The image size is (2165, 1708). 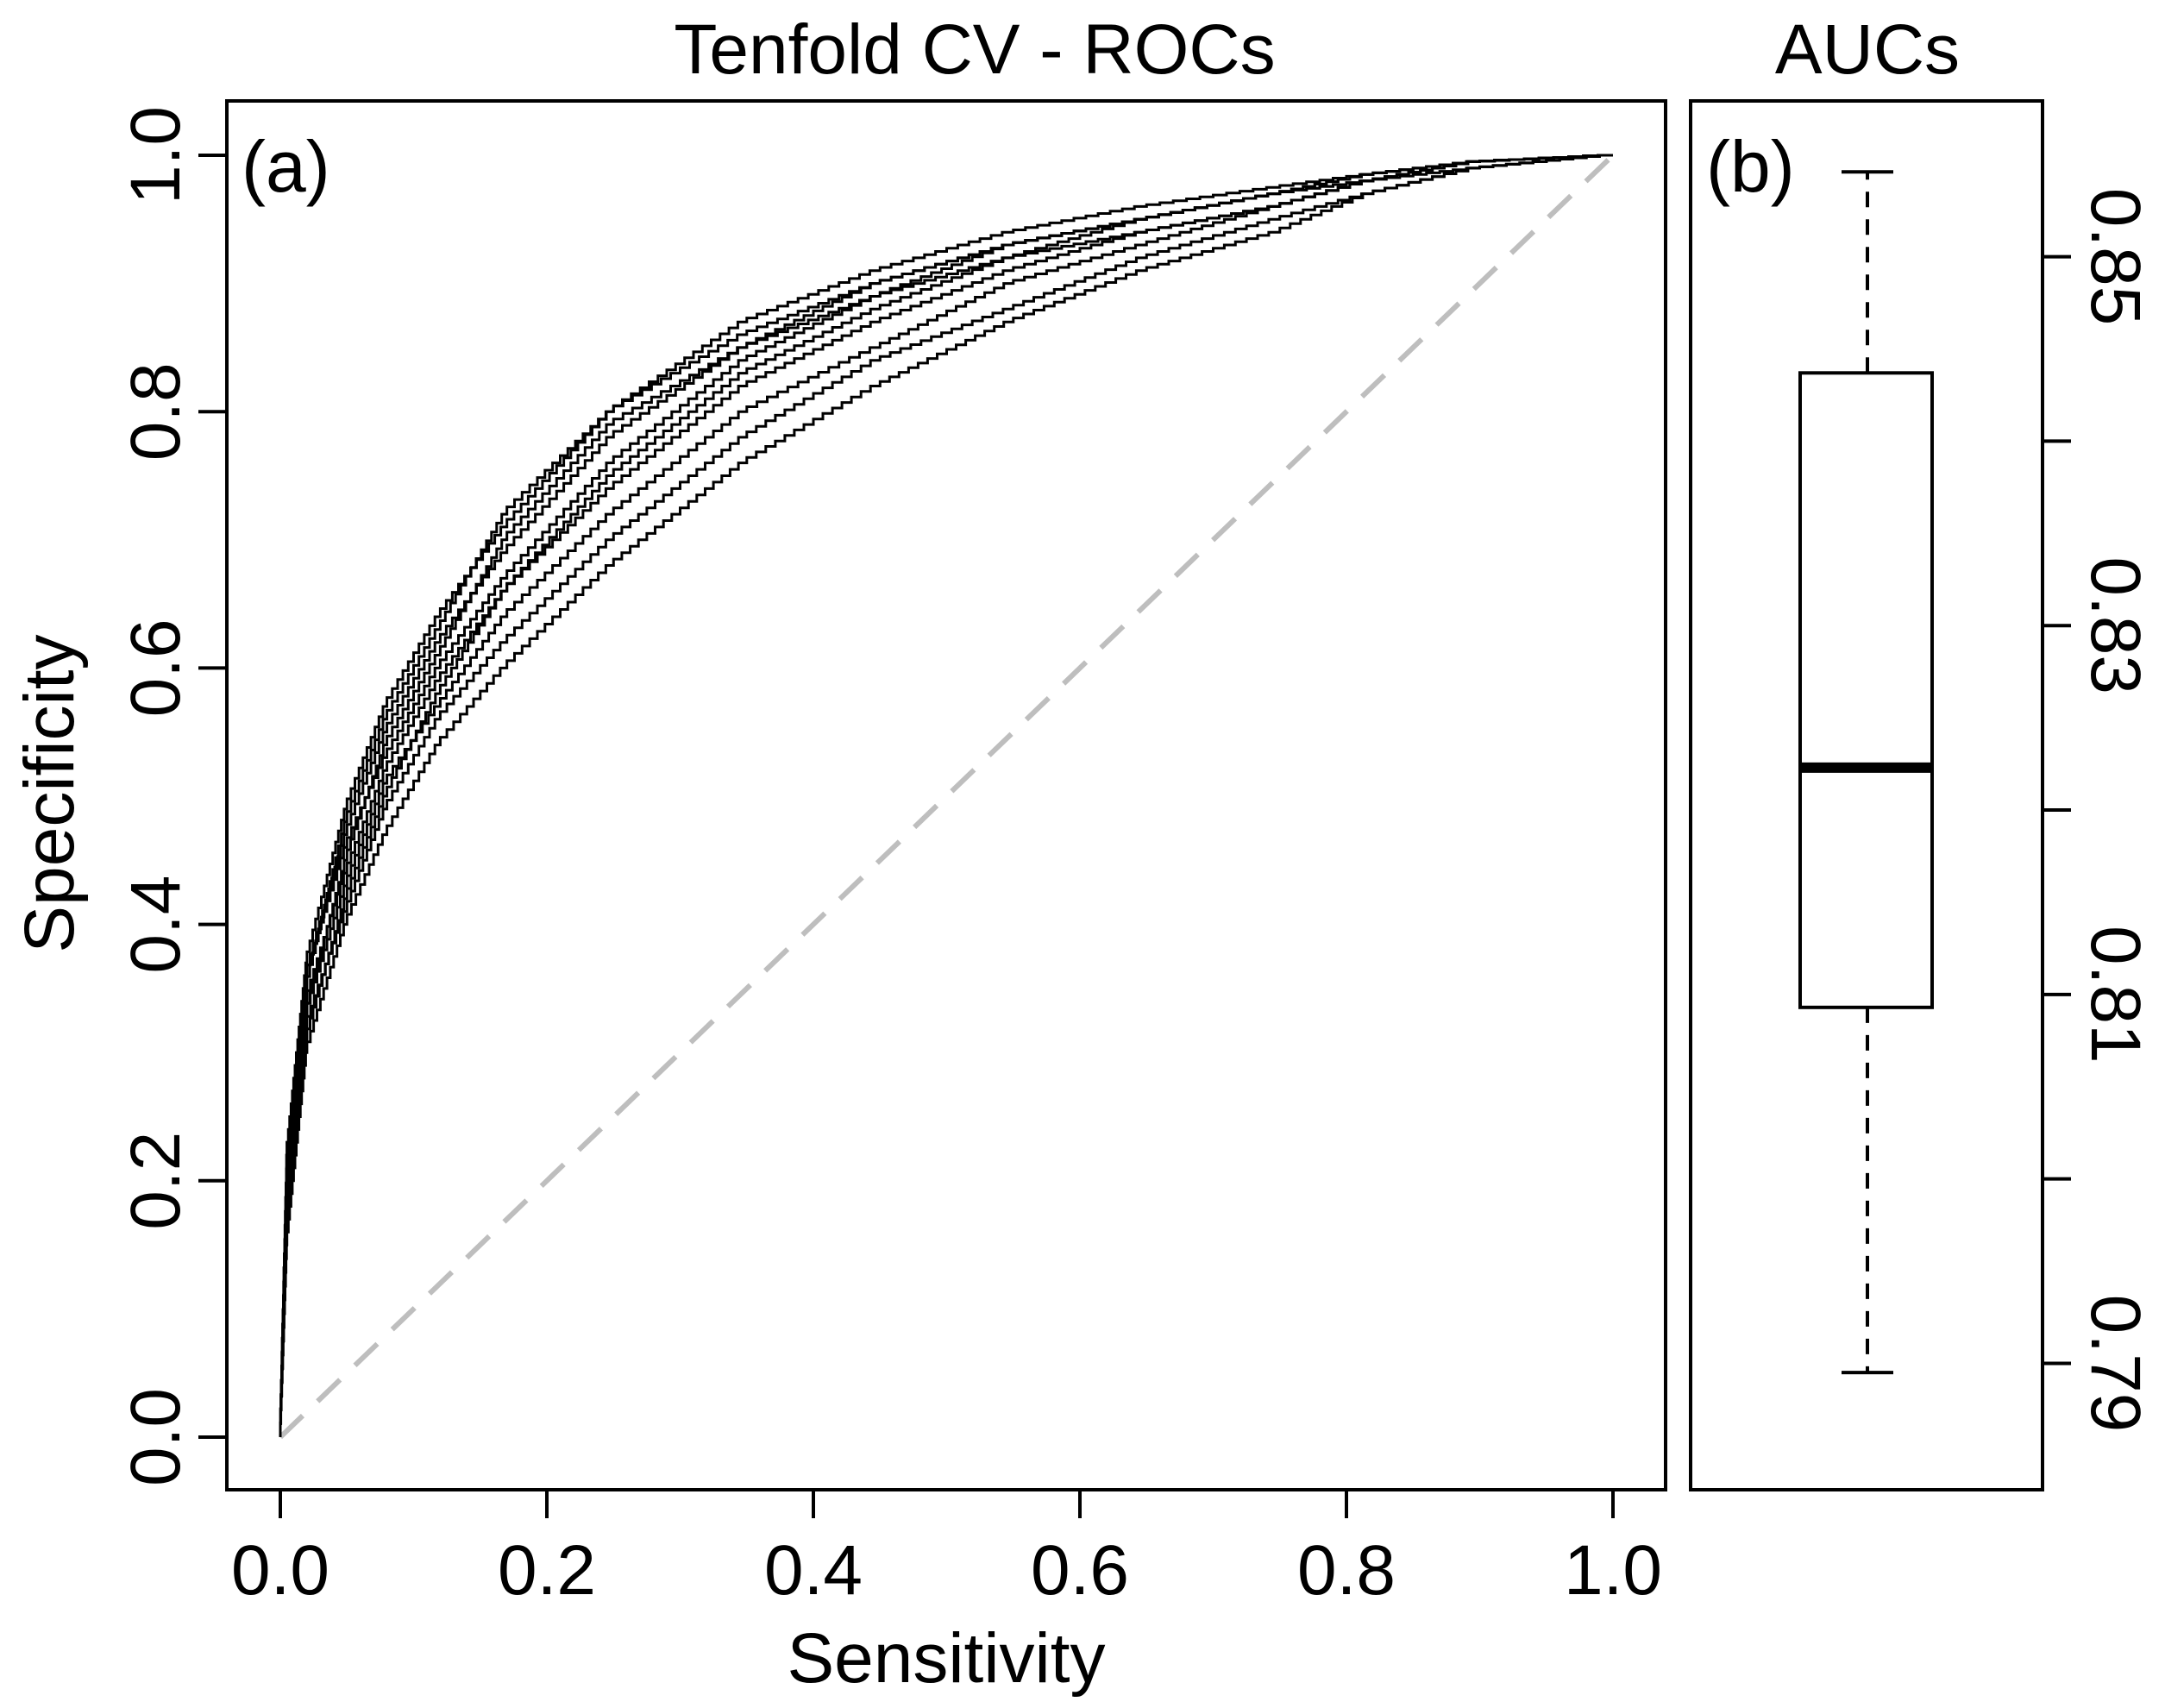 What do you see at coordinates (1613, 1570) in the screenshot?
I see `x-tick-label: 1.0` at bounding box center [1613, 1570].